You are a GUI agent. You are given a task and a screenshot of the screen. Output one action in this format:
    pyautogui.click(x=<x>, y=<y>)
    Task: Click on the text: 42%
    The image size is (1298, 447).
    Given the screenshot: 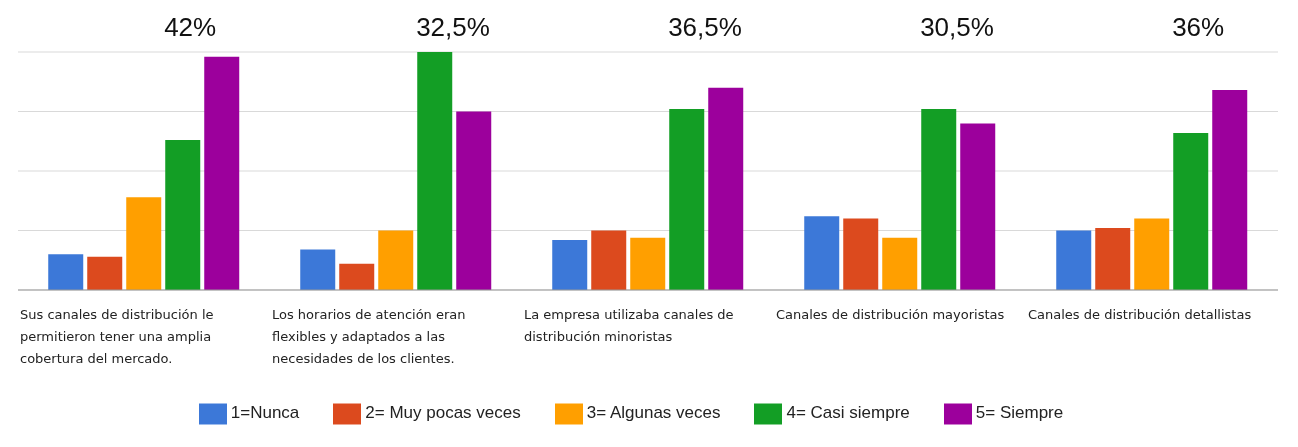 What is the action you would take?
    pyautogui.click(x=190, y=27)
    